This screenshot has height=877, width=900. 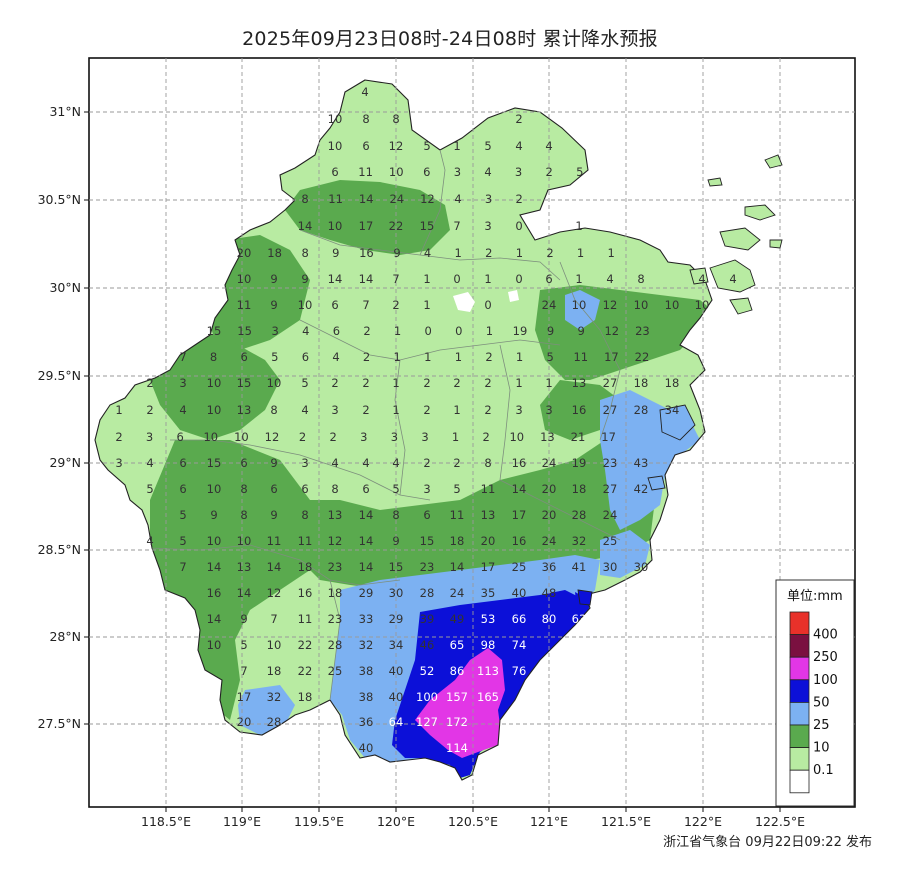 I want to click on precip-value: 41, so click(x=579, y=567).